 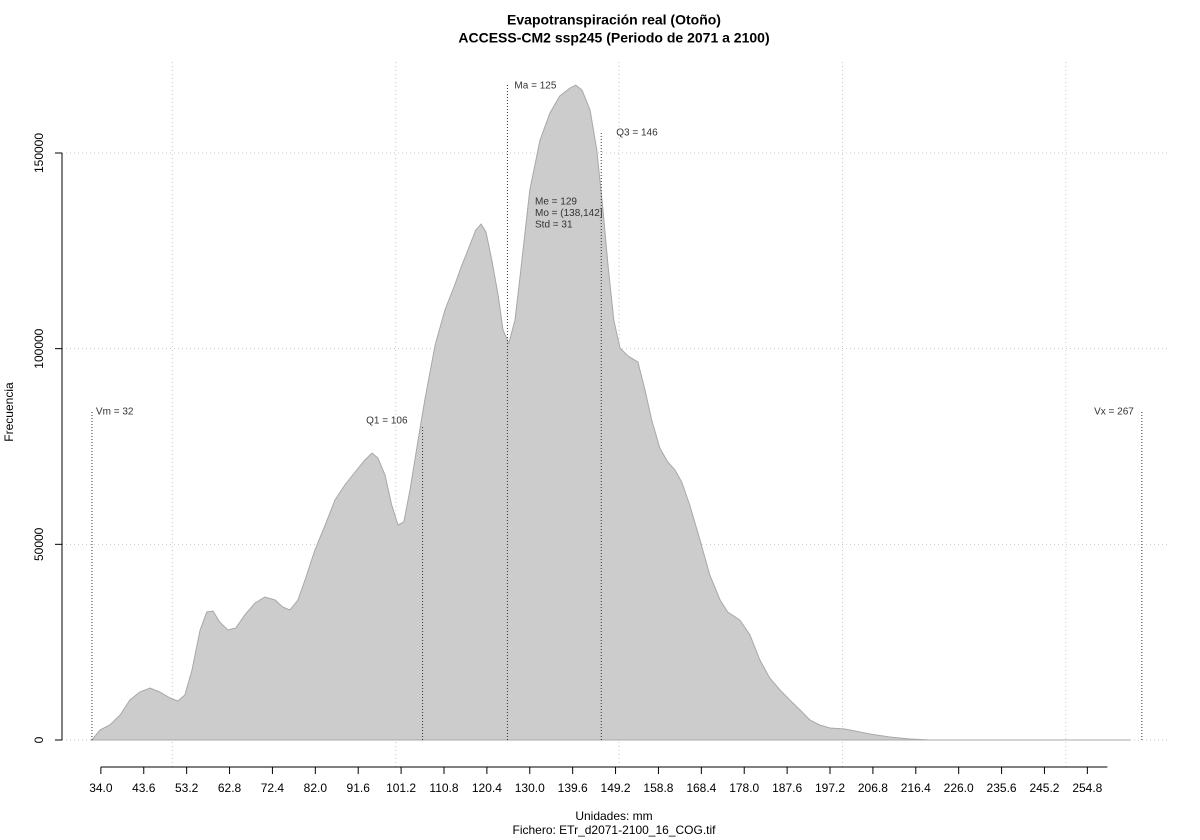 What do you see at coordinates (1044, 788) in the screenshot?
I see `x-tick-label: 245.2` at bounding box center [1044, 788].